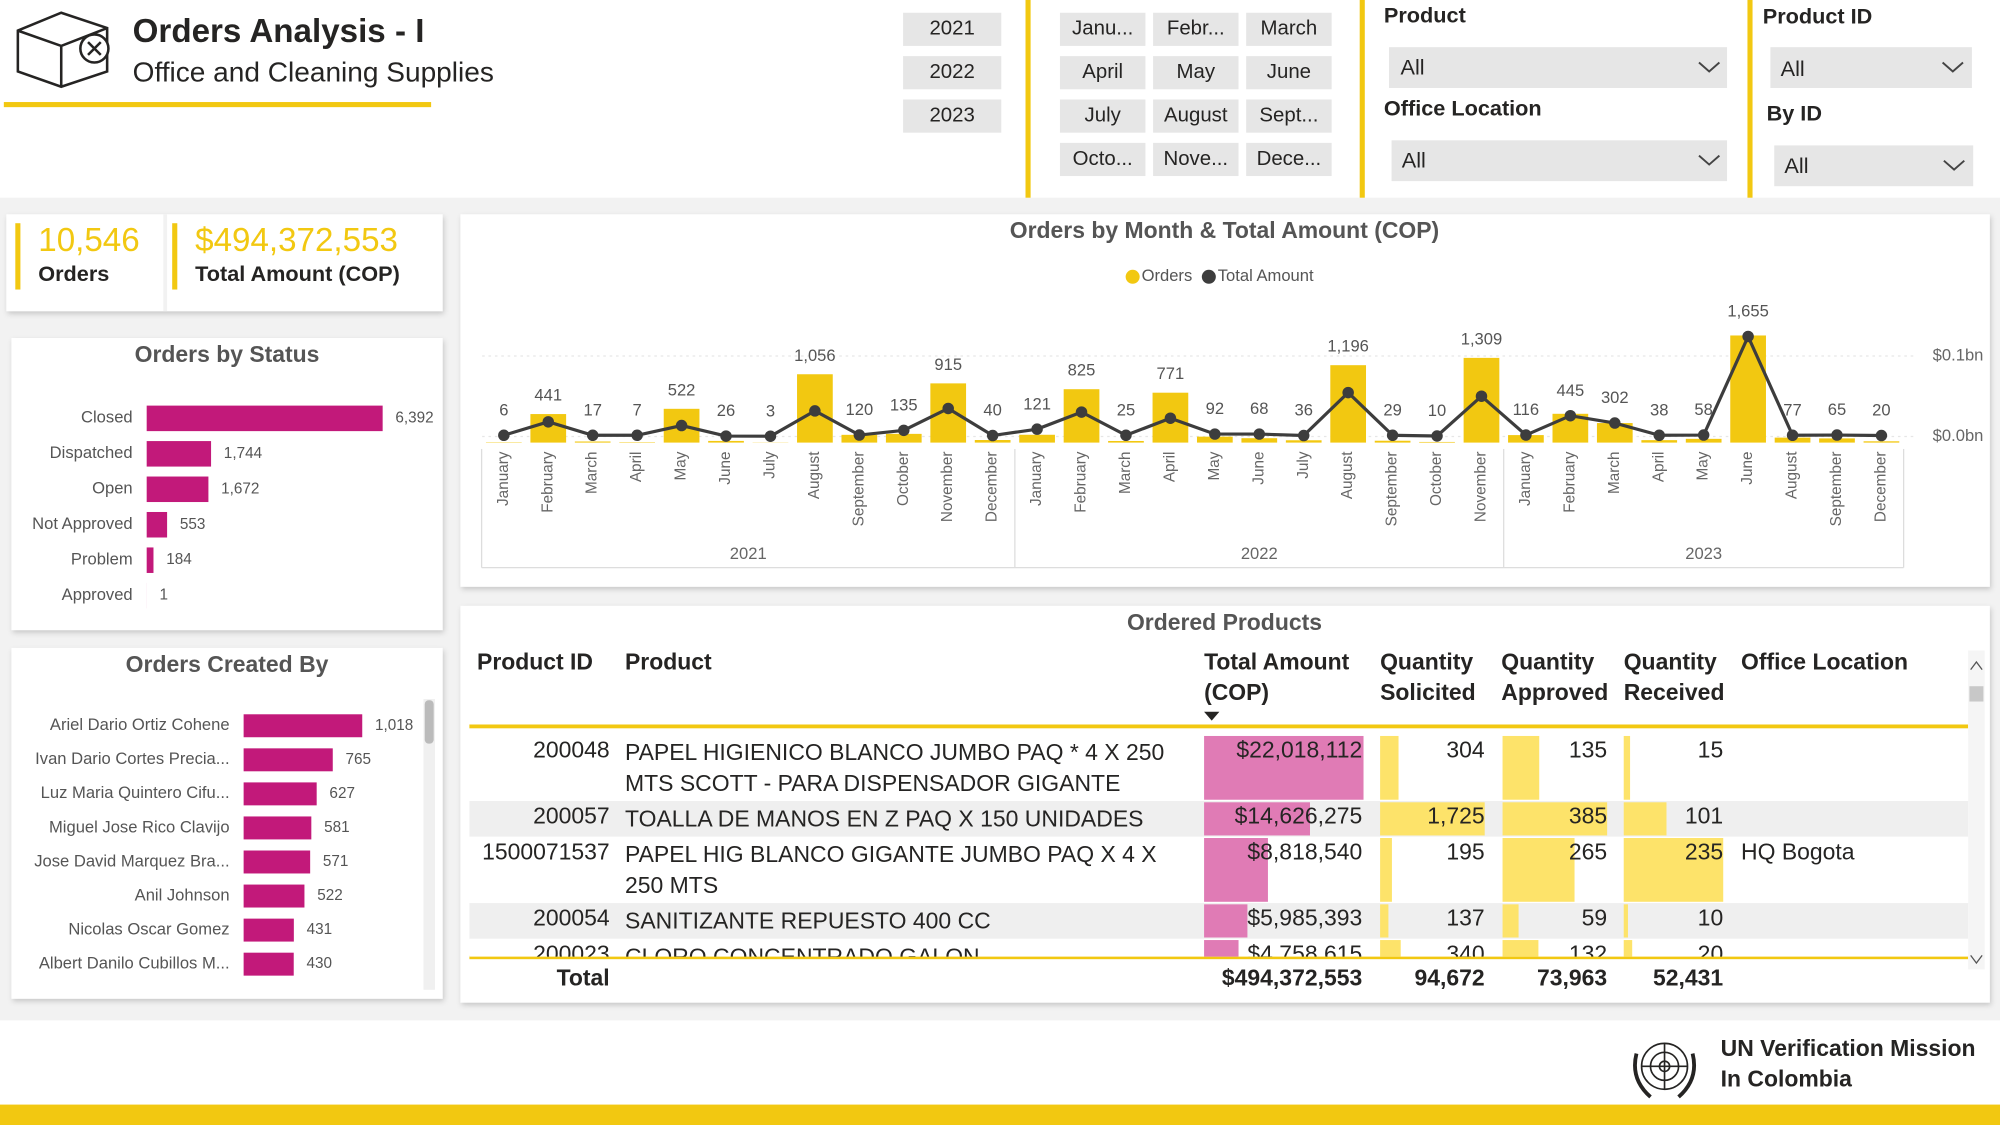 This screenshot has height=1125, width=2000. Describe the element at coordinates (1952, 67) in the screenshot. I see `chevron` at that location.